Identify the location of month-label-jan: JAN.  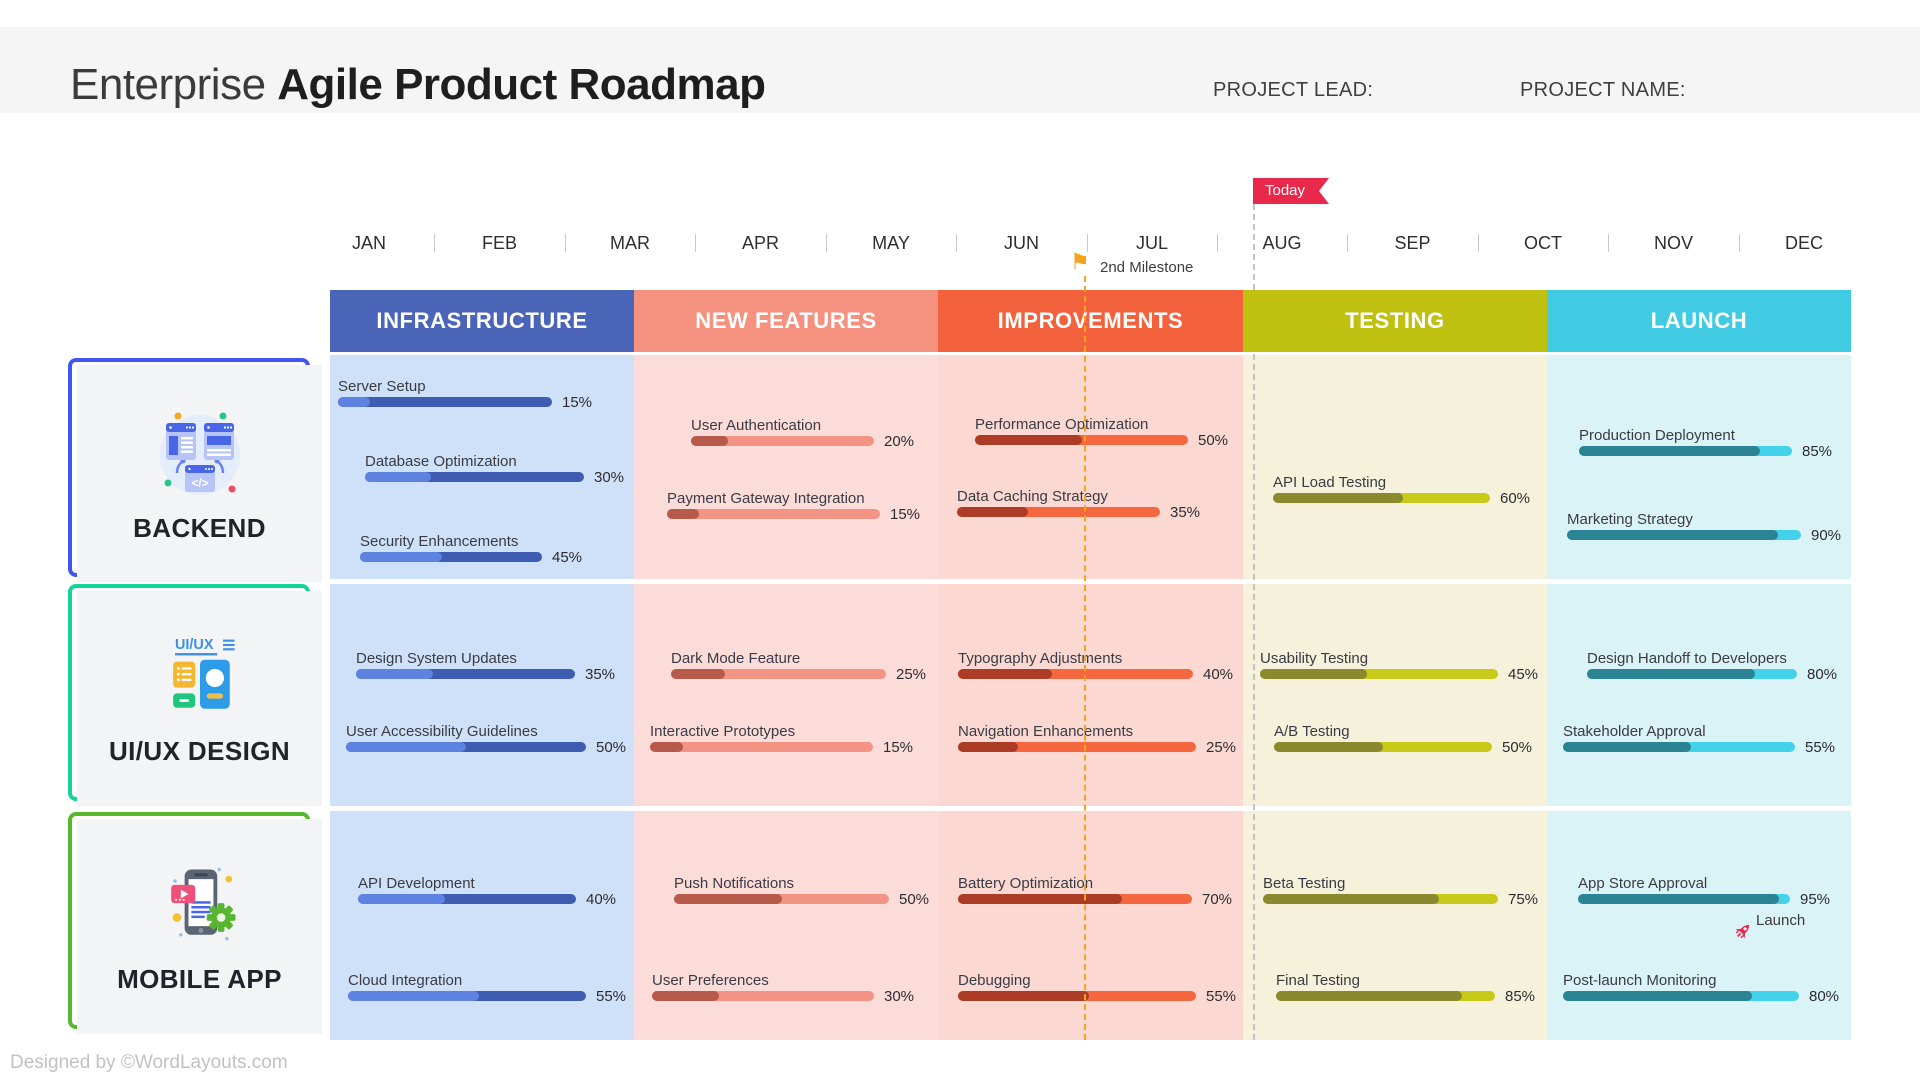
(368, 243).